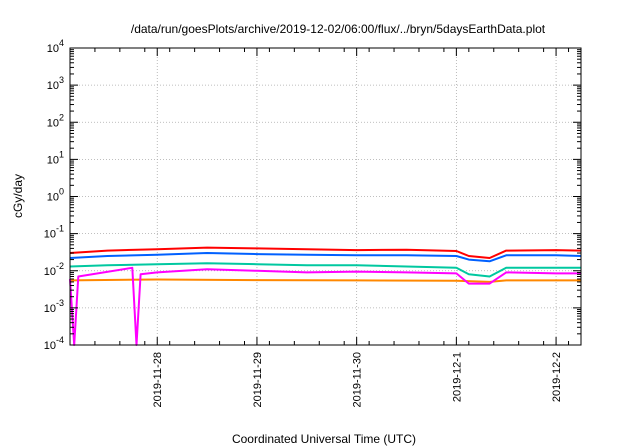 The width and height of the screenshot is (640, 448). I want to click on x-tick-label: 2019-12-1, so click(457, 377).